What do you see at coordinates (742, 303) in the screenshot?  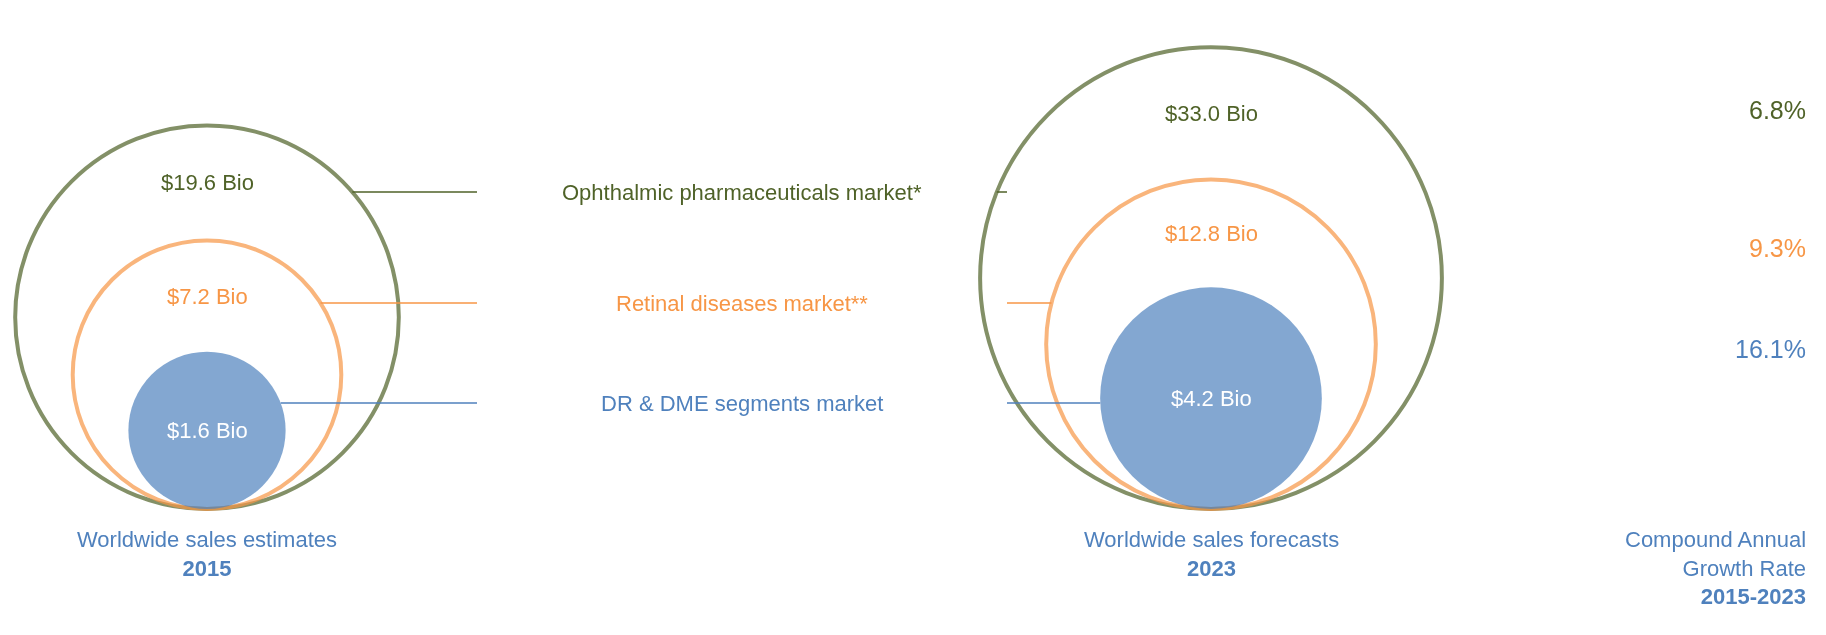 I see `legend-label: Retinal diseases market**` at bounding box center [742, 303].